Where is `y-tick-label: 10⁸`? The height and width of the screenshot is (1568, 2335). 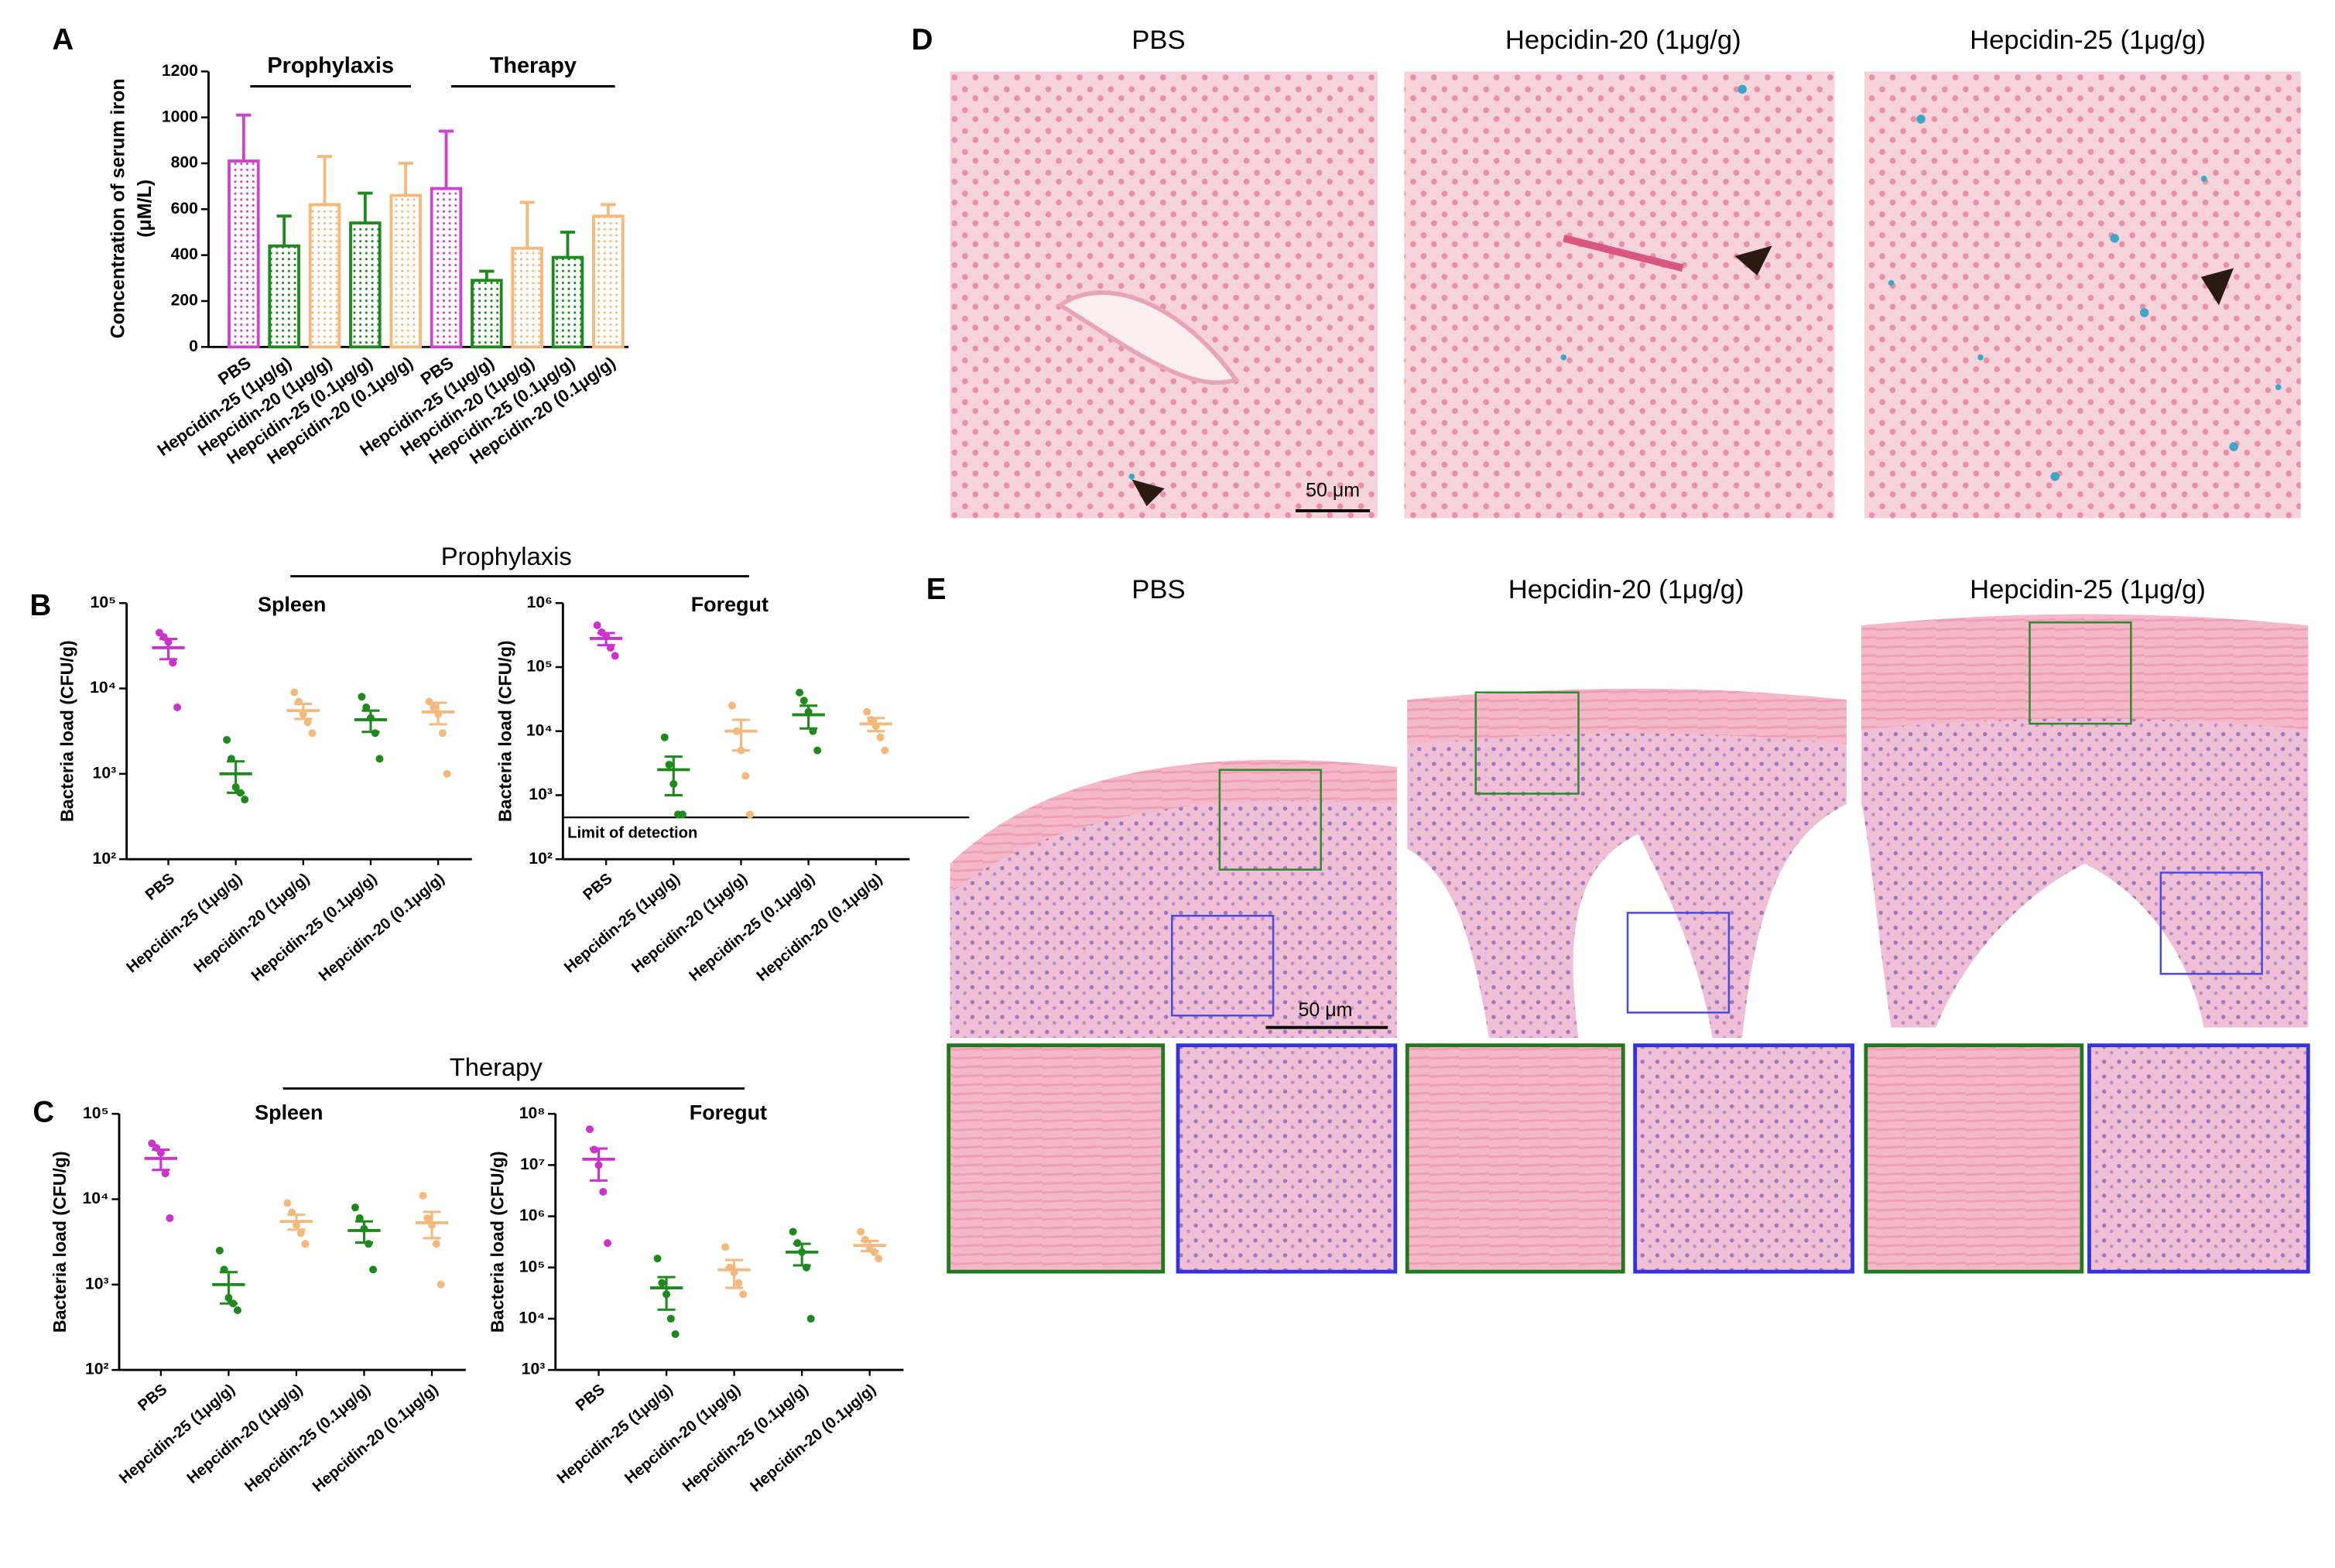
y-tick-label: 10⁸ is located at coordinates (532, 1113).